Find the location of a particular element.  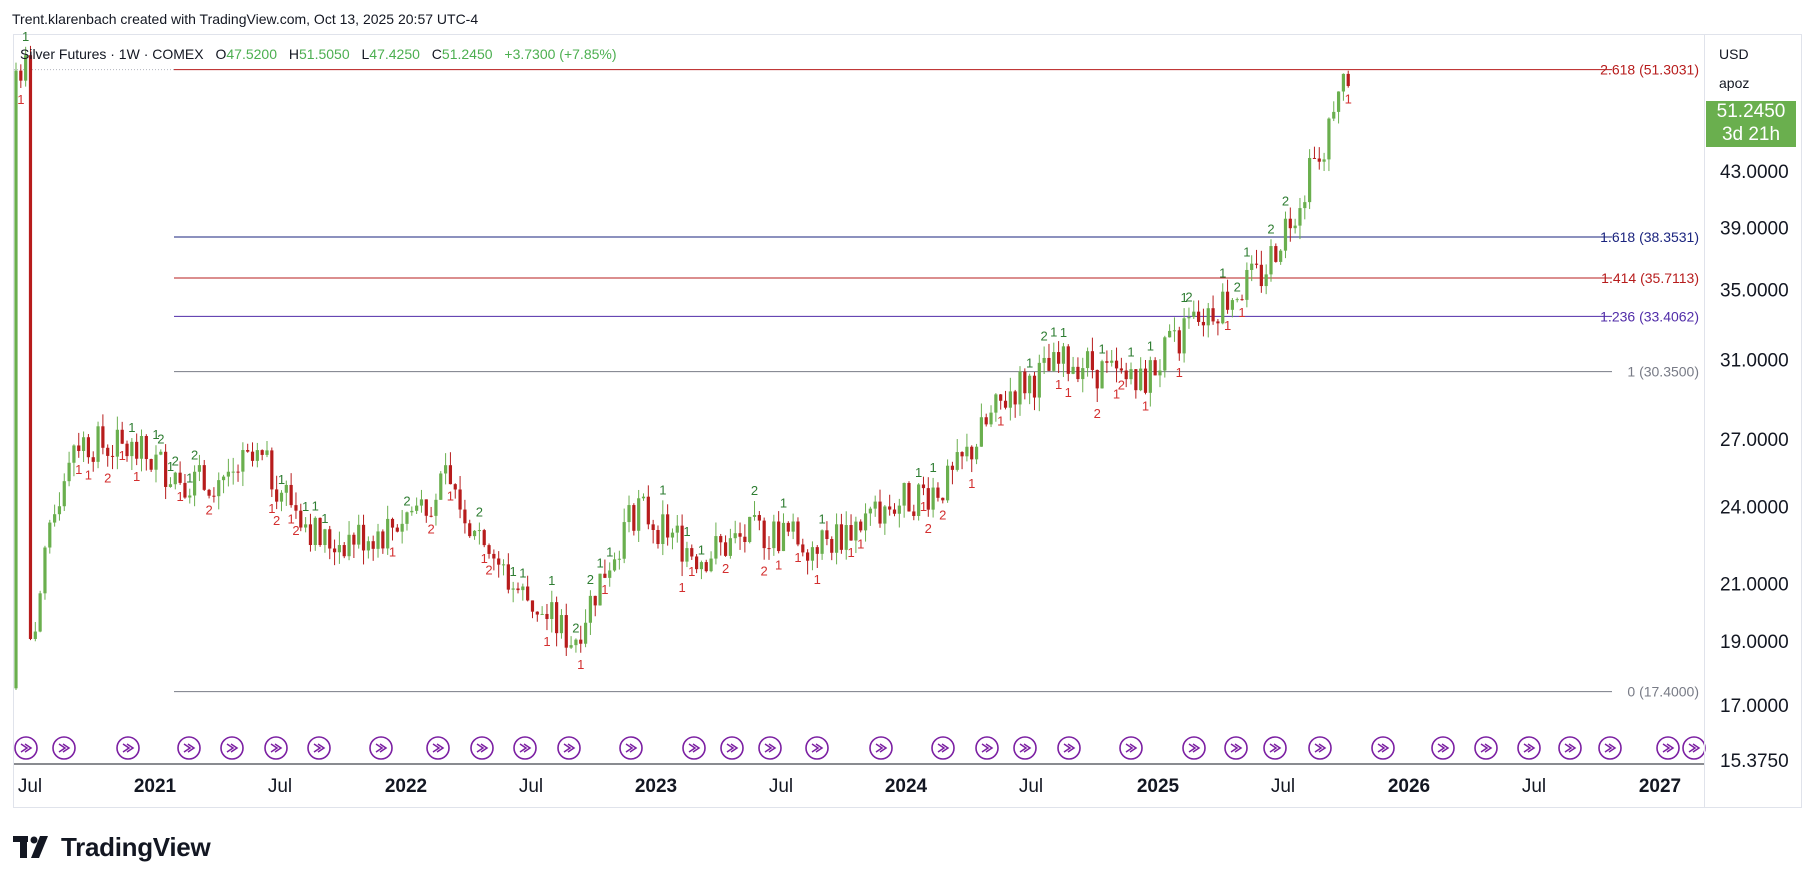

y-axis-tick-label: 19.0000 is located at coordinates (1754, 642).